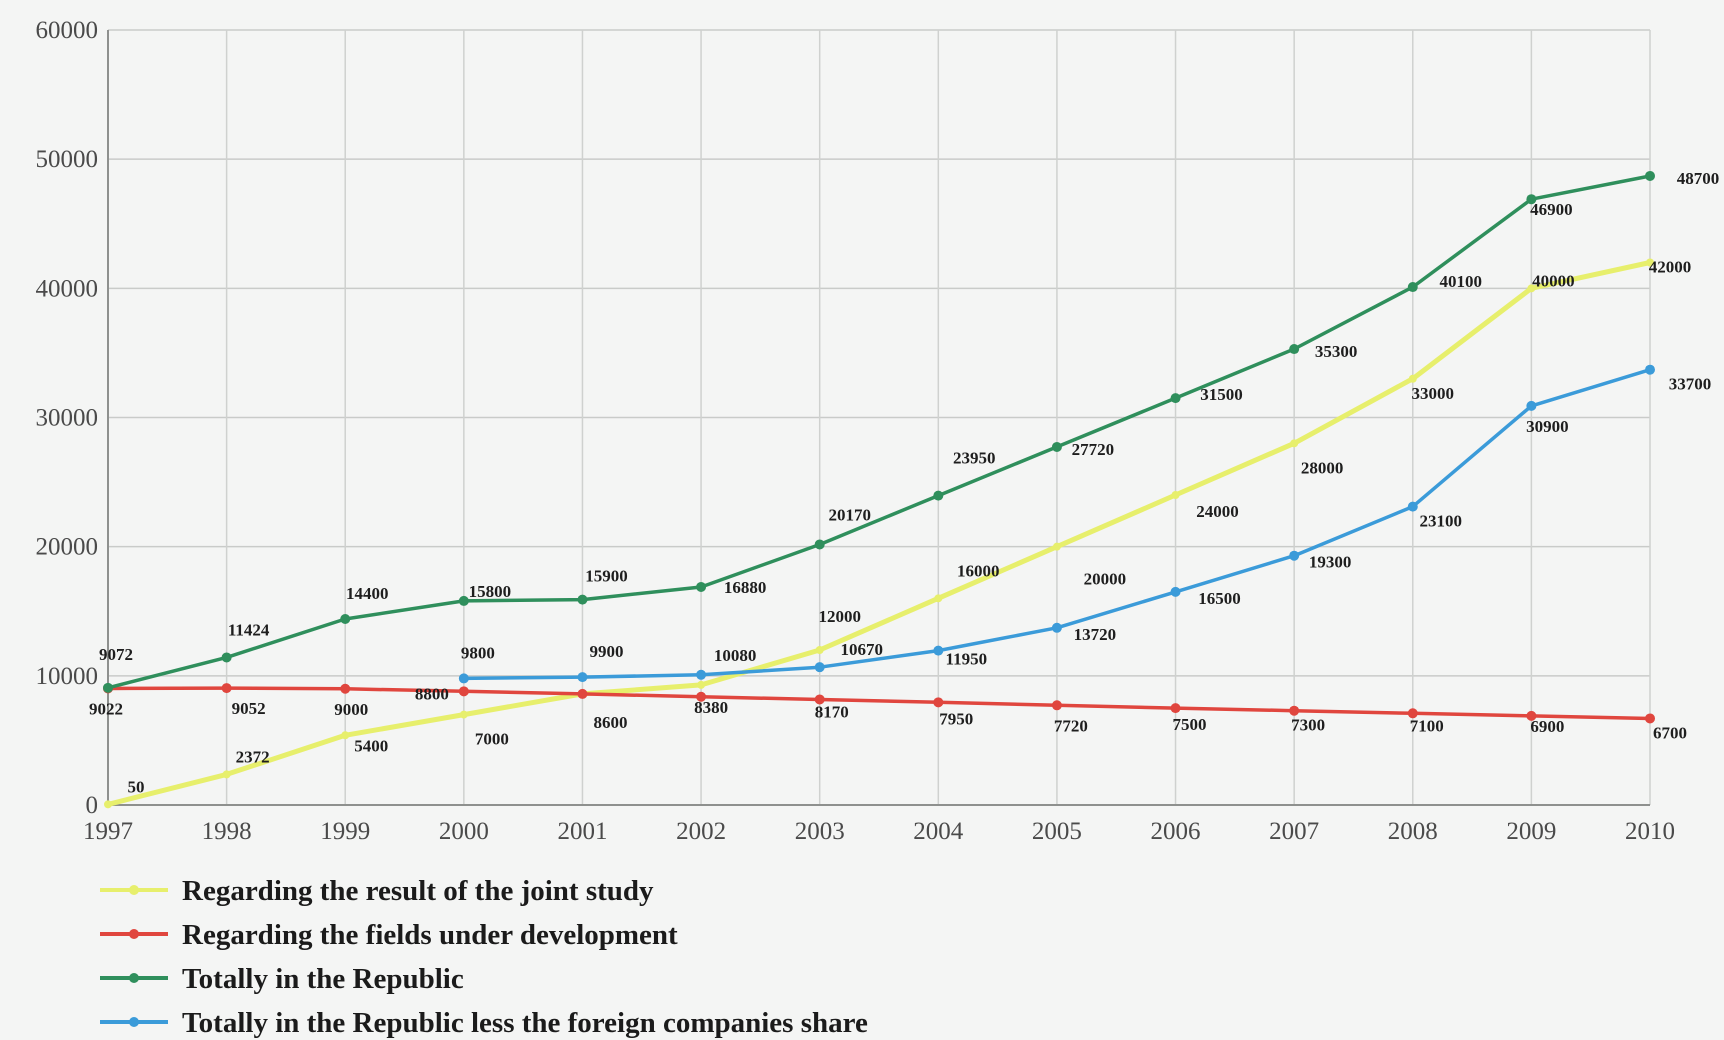 Image resolution: width=1724 pixels, height=1040 pixels. Describe the element at coordinates (735, 655) in the screenshot. I see `data-label: 10080` at that location.